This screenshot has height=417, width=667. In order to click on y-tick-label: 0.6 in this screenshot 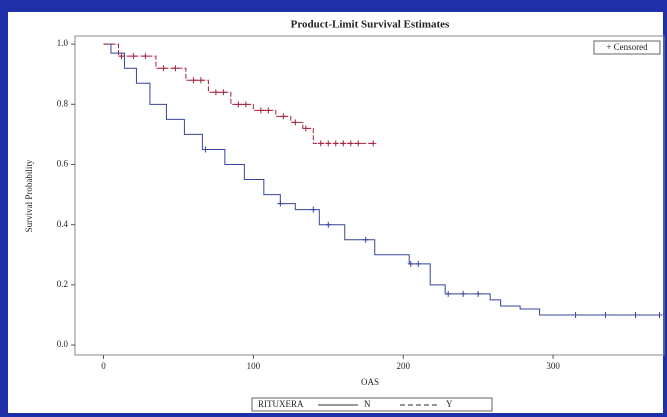, I will do `click(63, 164)`.